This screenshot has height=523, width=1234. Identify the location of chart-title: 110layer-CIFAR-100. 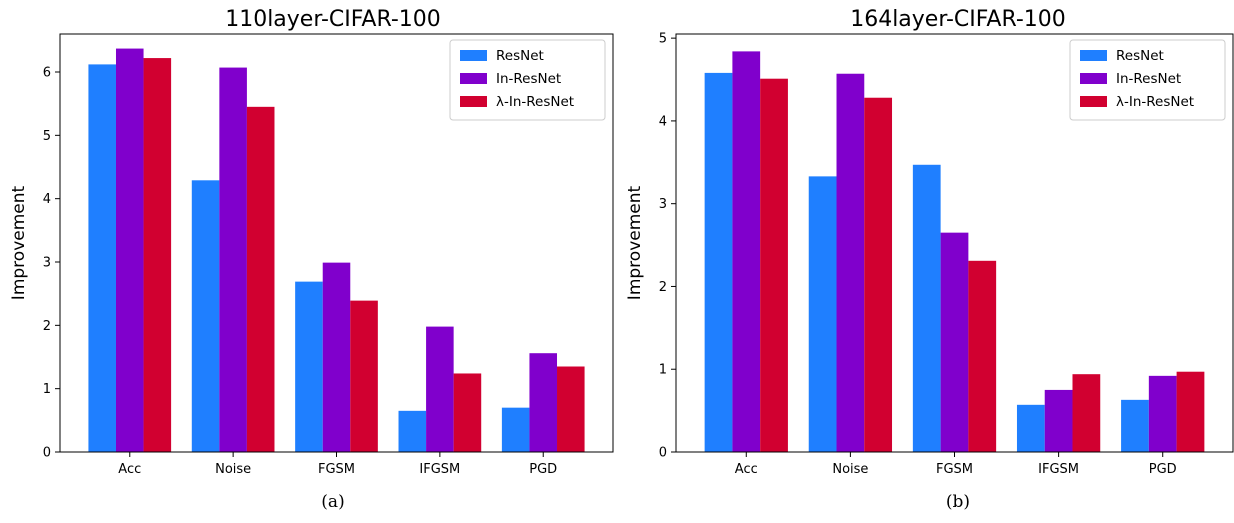
(333, 19).